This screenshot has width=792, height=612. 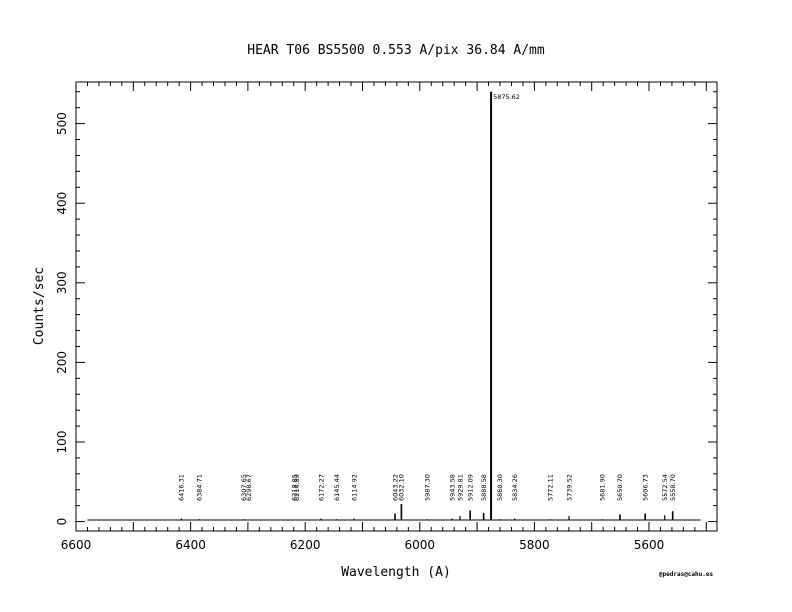 What do you see at coordinates (645, 487) in the screenshot?
I see `peak-label: 5606.73` at bounding box center [645, 487].